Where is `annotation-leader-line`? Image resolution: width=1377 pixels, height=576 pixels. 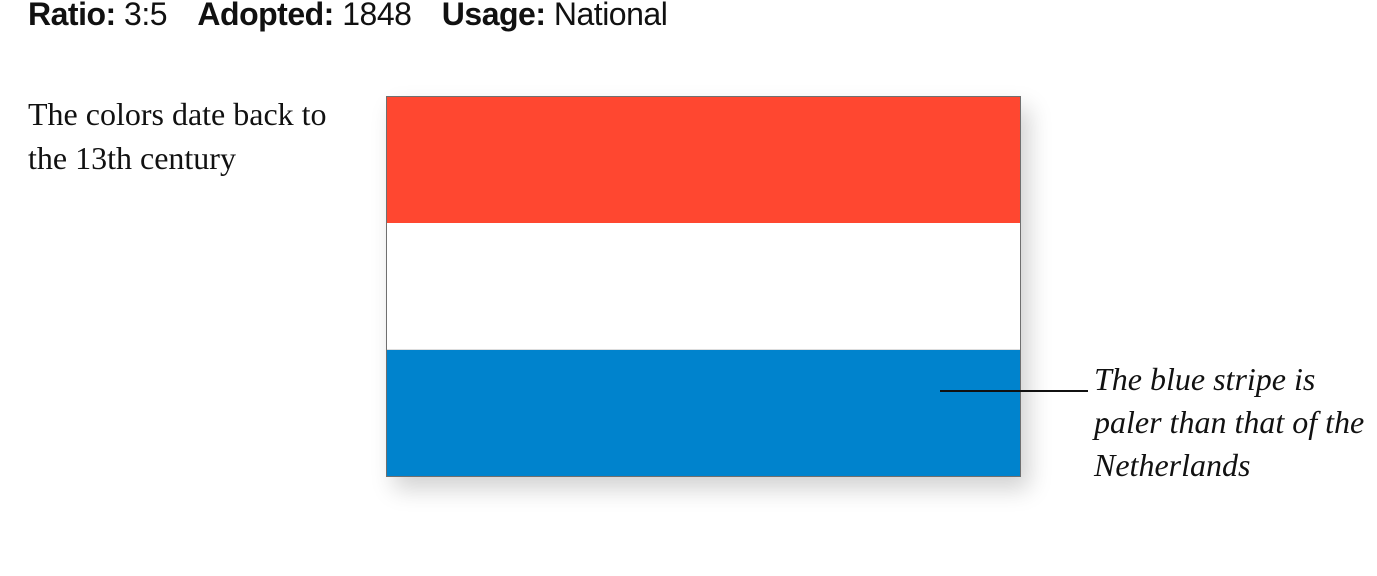
annotation-leader-line is located at coordinates (1014, 391).